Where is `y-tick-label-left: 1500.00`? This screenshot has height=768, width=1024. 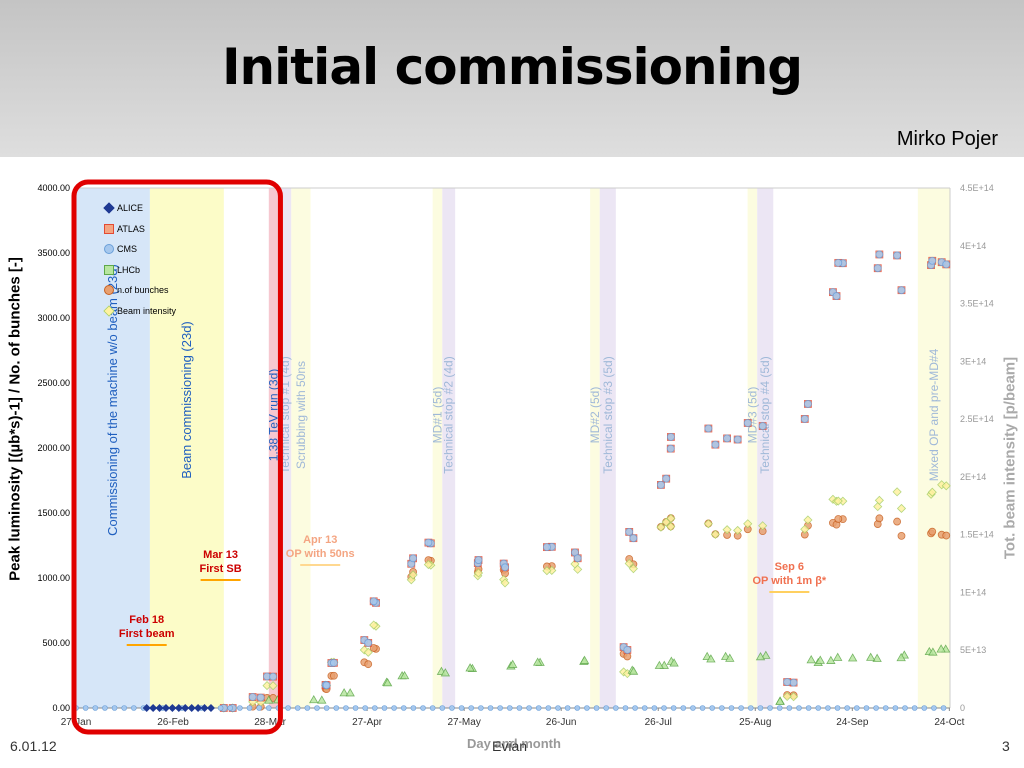
y-tick-label-left: 1500.00 is located at coordinates (53, 513).